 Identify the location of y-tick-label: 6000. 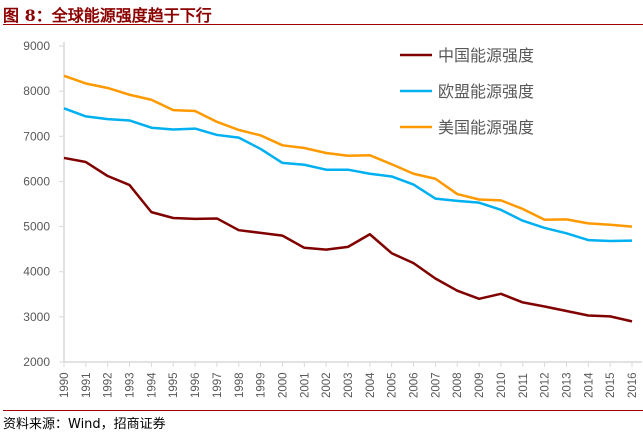
(36, 181).